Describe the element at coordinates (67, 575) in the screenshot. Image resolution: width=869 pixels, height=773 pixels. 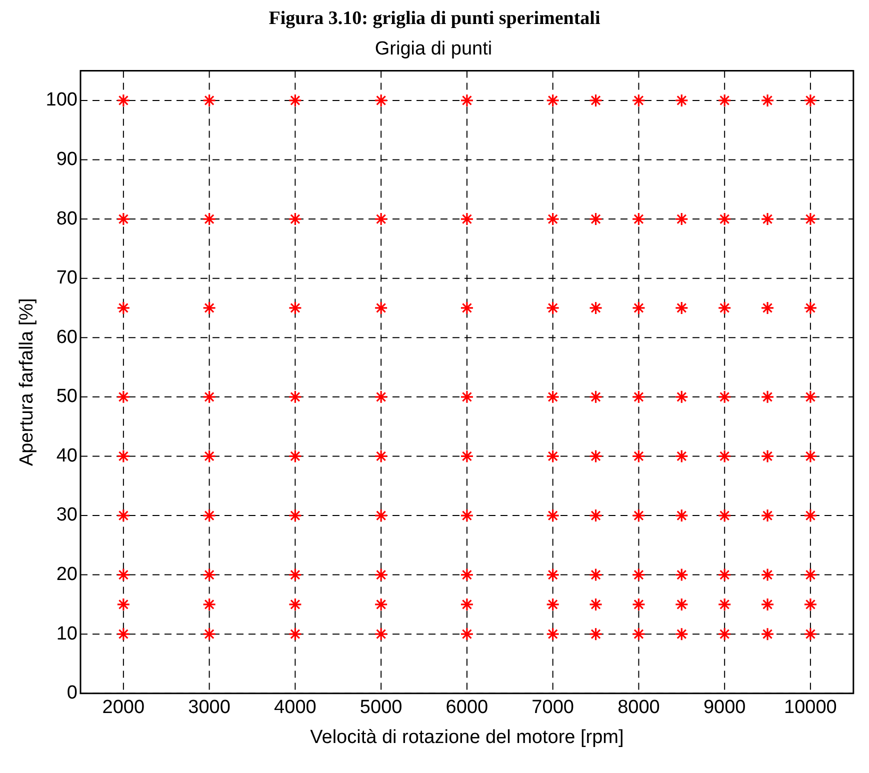
I see `y-tick-label: 20` at that location.